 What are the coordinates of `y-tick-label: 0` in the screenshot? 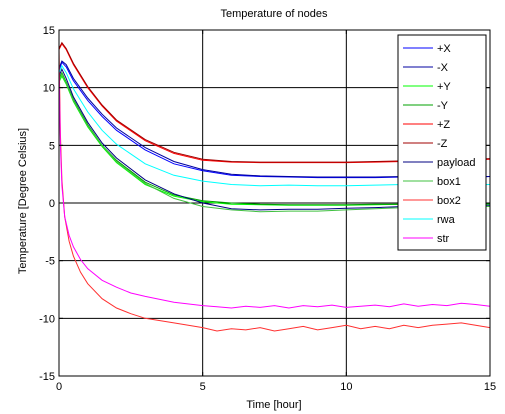 It's located at (52, 204).